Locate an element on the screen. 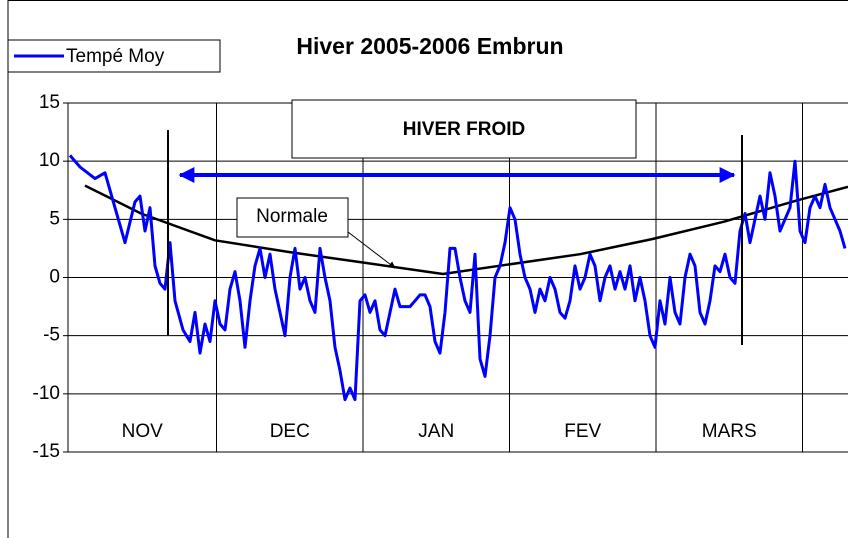  legend-label: Tempé Moy is located at coordinates (115, 56).